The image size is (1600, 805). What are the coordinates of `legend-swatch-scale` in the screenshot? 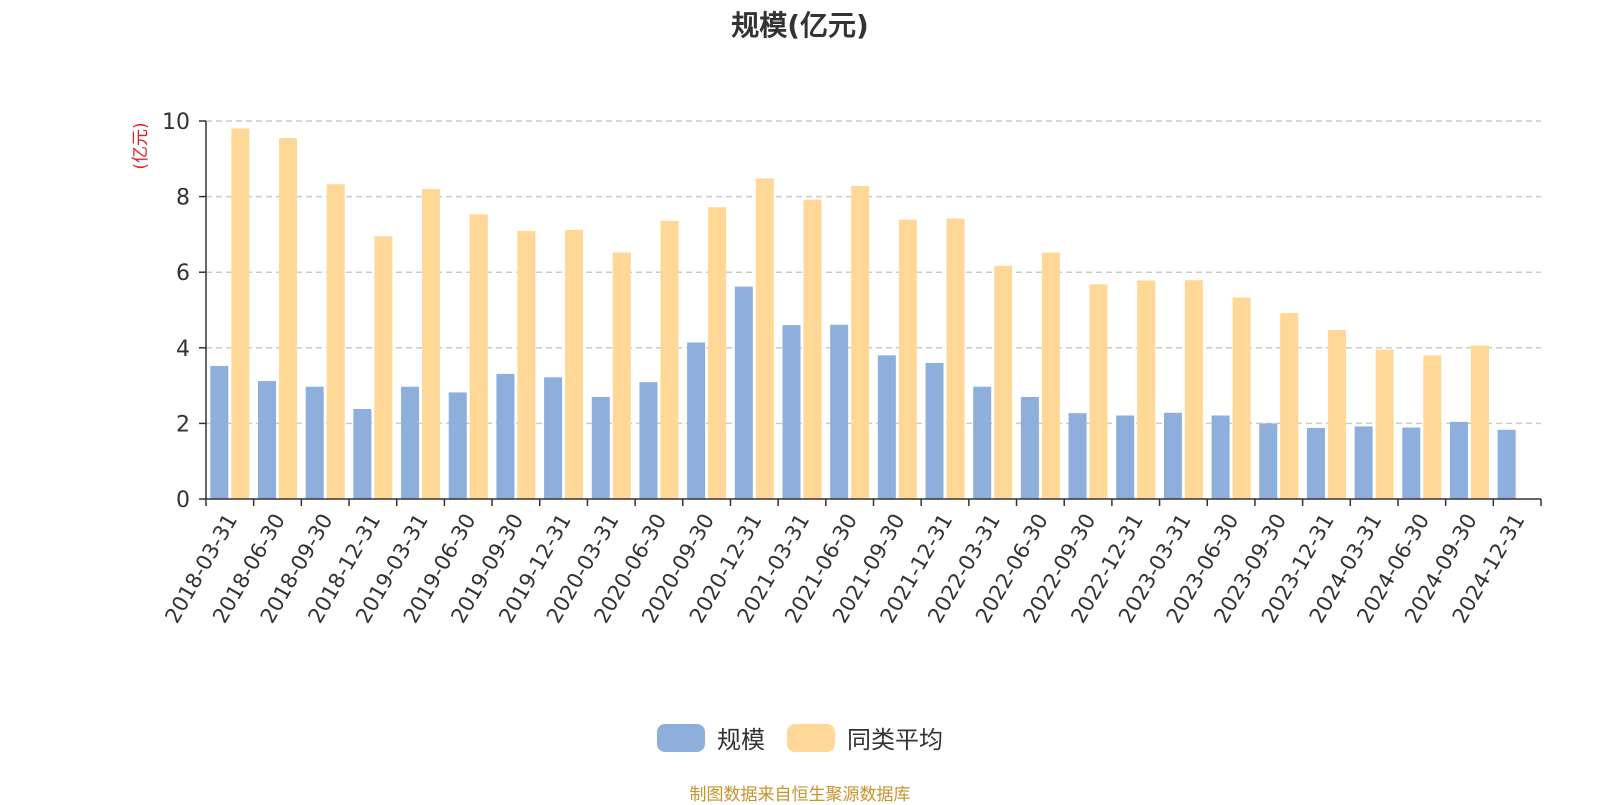 It's located at (681, 737).